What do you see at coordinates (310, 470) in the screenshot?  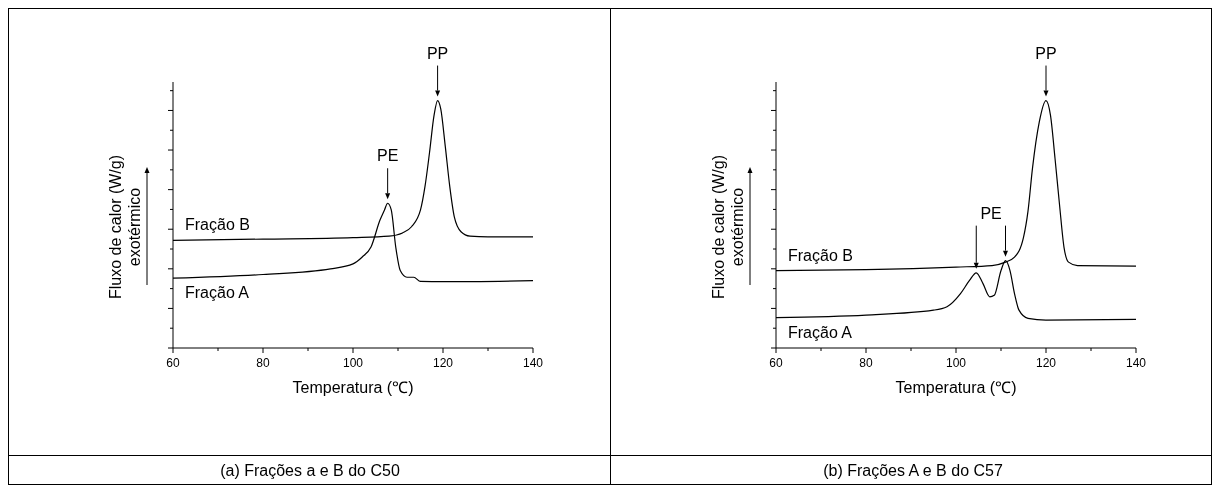 I see `text: (a) Frações a e B do C50` at bounding box center [310, 470].